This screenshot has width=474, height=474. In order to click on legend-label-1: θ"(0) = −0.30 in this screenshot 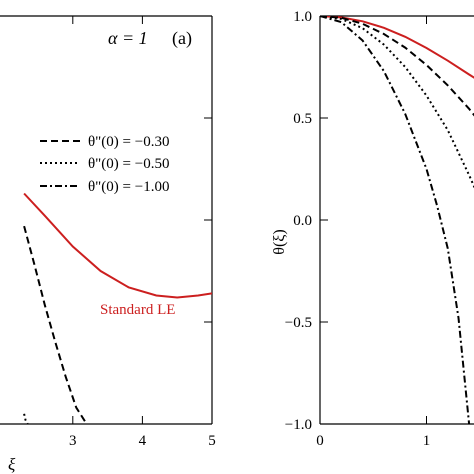, I will do `click(128, 142)`.